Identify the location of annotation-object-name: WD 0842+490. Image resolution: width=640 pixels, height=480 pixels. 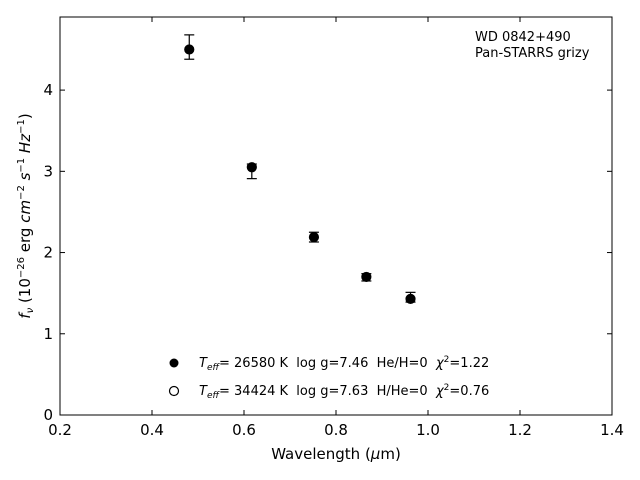
(523, 37).